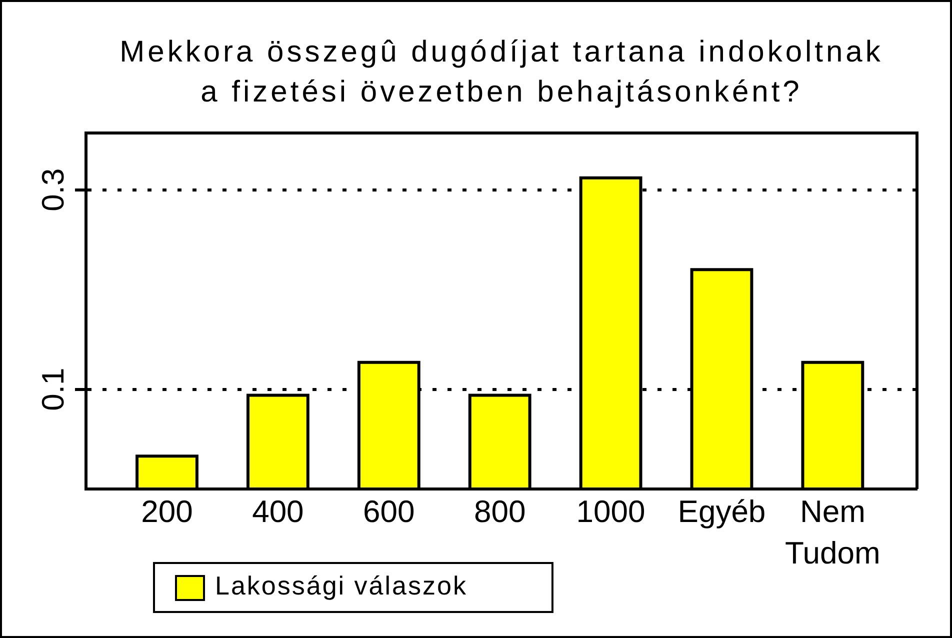 Image resolution: width=952 pixels, height=638 pixels. I want to click on x-tick-label: 1000, so click(611, 512).